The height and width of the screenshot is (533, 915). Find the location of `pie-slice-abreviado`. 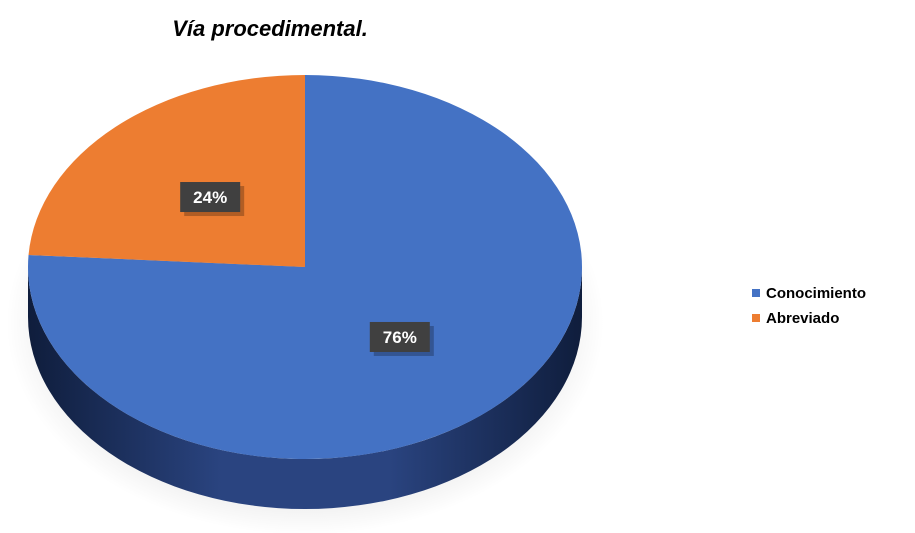

pie-slice-abreviado is located at coordinates (166, 171).